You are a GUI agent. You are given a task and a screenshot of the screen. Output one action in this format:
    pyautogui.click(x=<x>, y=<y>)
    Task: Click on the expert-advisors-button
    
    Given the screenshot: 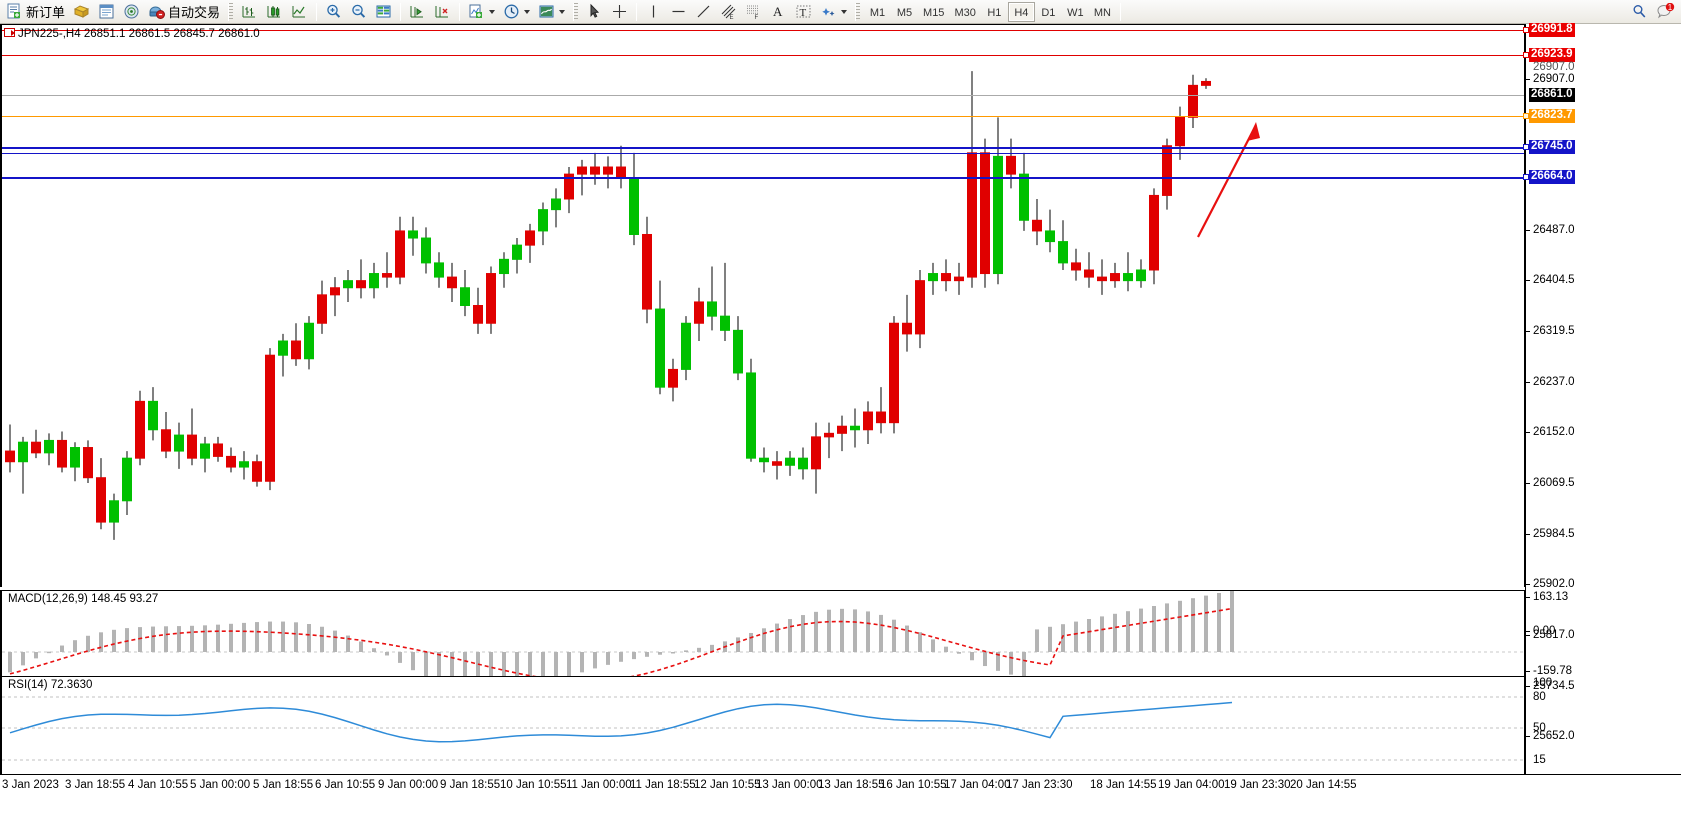 What is the action you would take?
    pyautogui.click(x=81, y=12)
    